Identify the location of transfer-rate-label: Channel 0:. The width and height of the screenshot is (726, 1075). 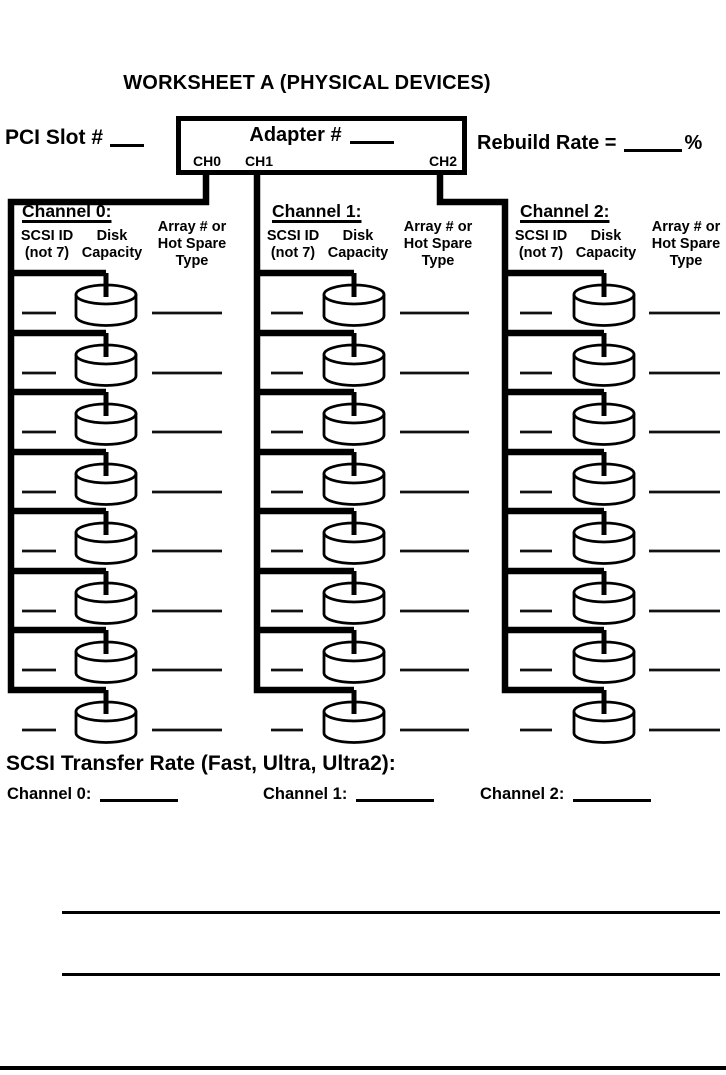
(49, 794).